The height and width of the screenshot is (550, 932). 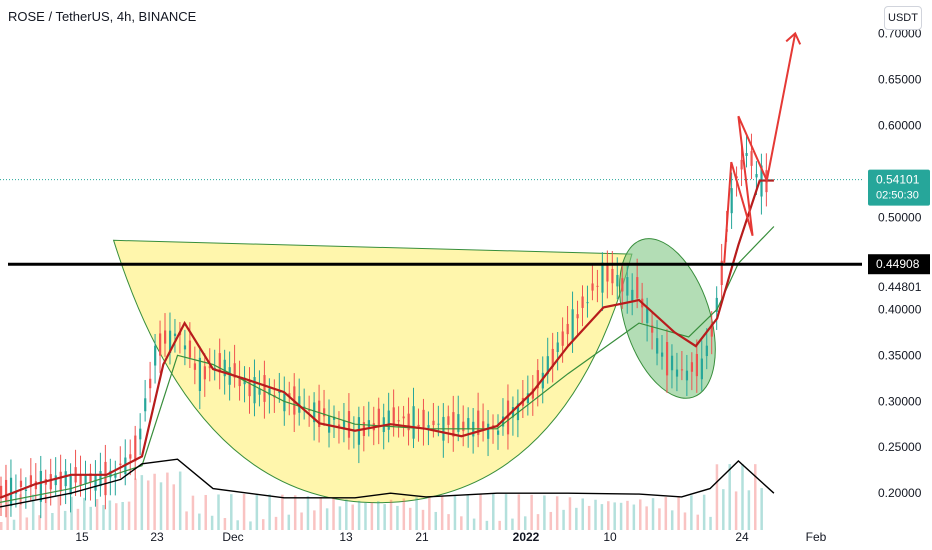 I want to click on y-tick-label: 0.25000, so click(x=900, y=447).